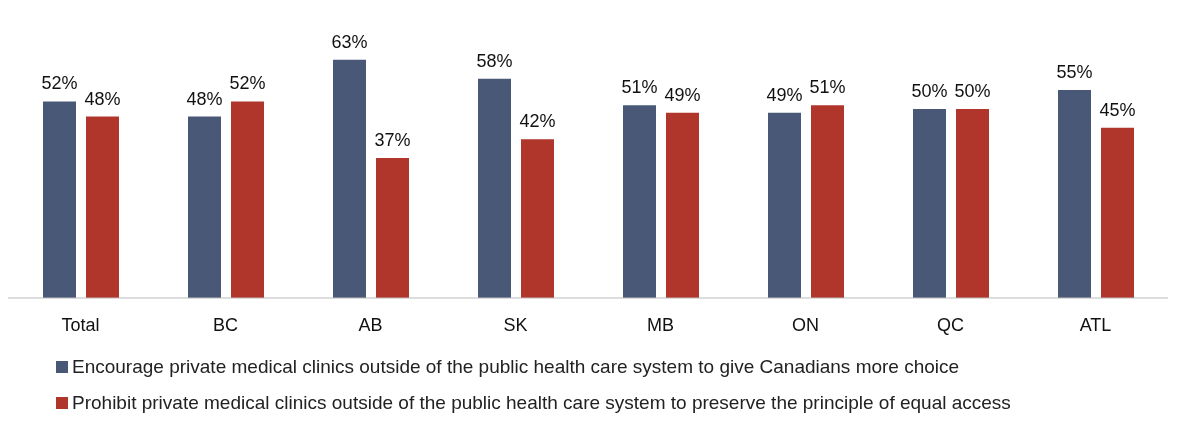 The image size is (1187, 430). I want to click on data-label: 58%, so click(494, 60).